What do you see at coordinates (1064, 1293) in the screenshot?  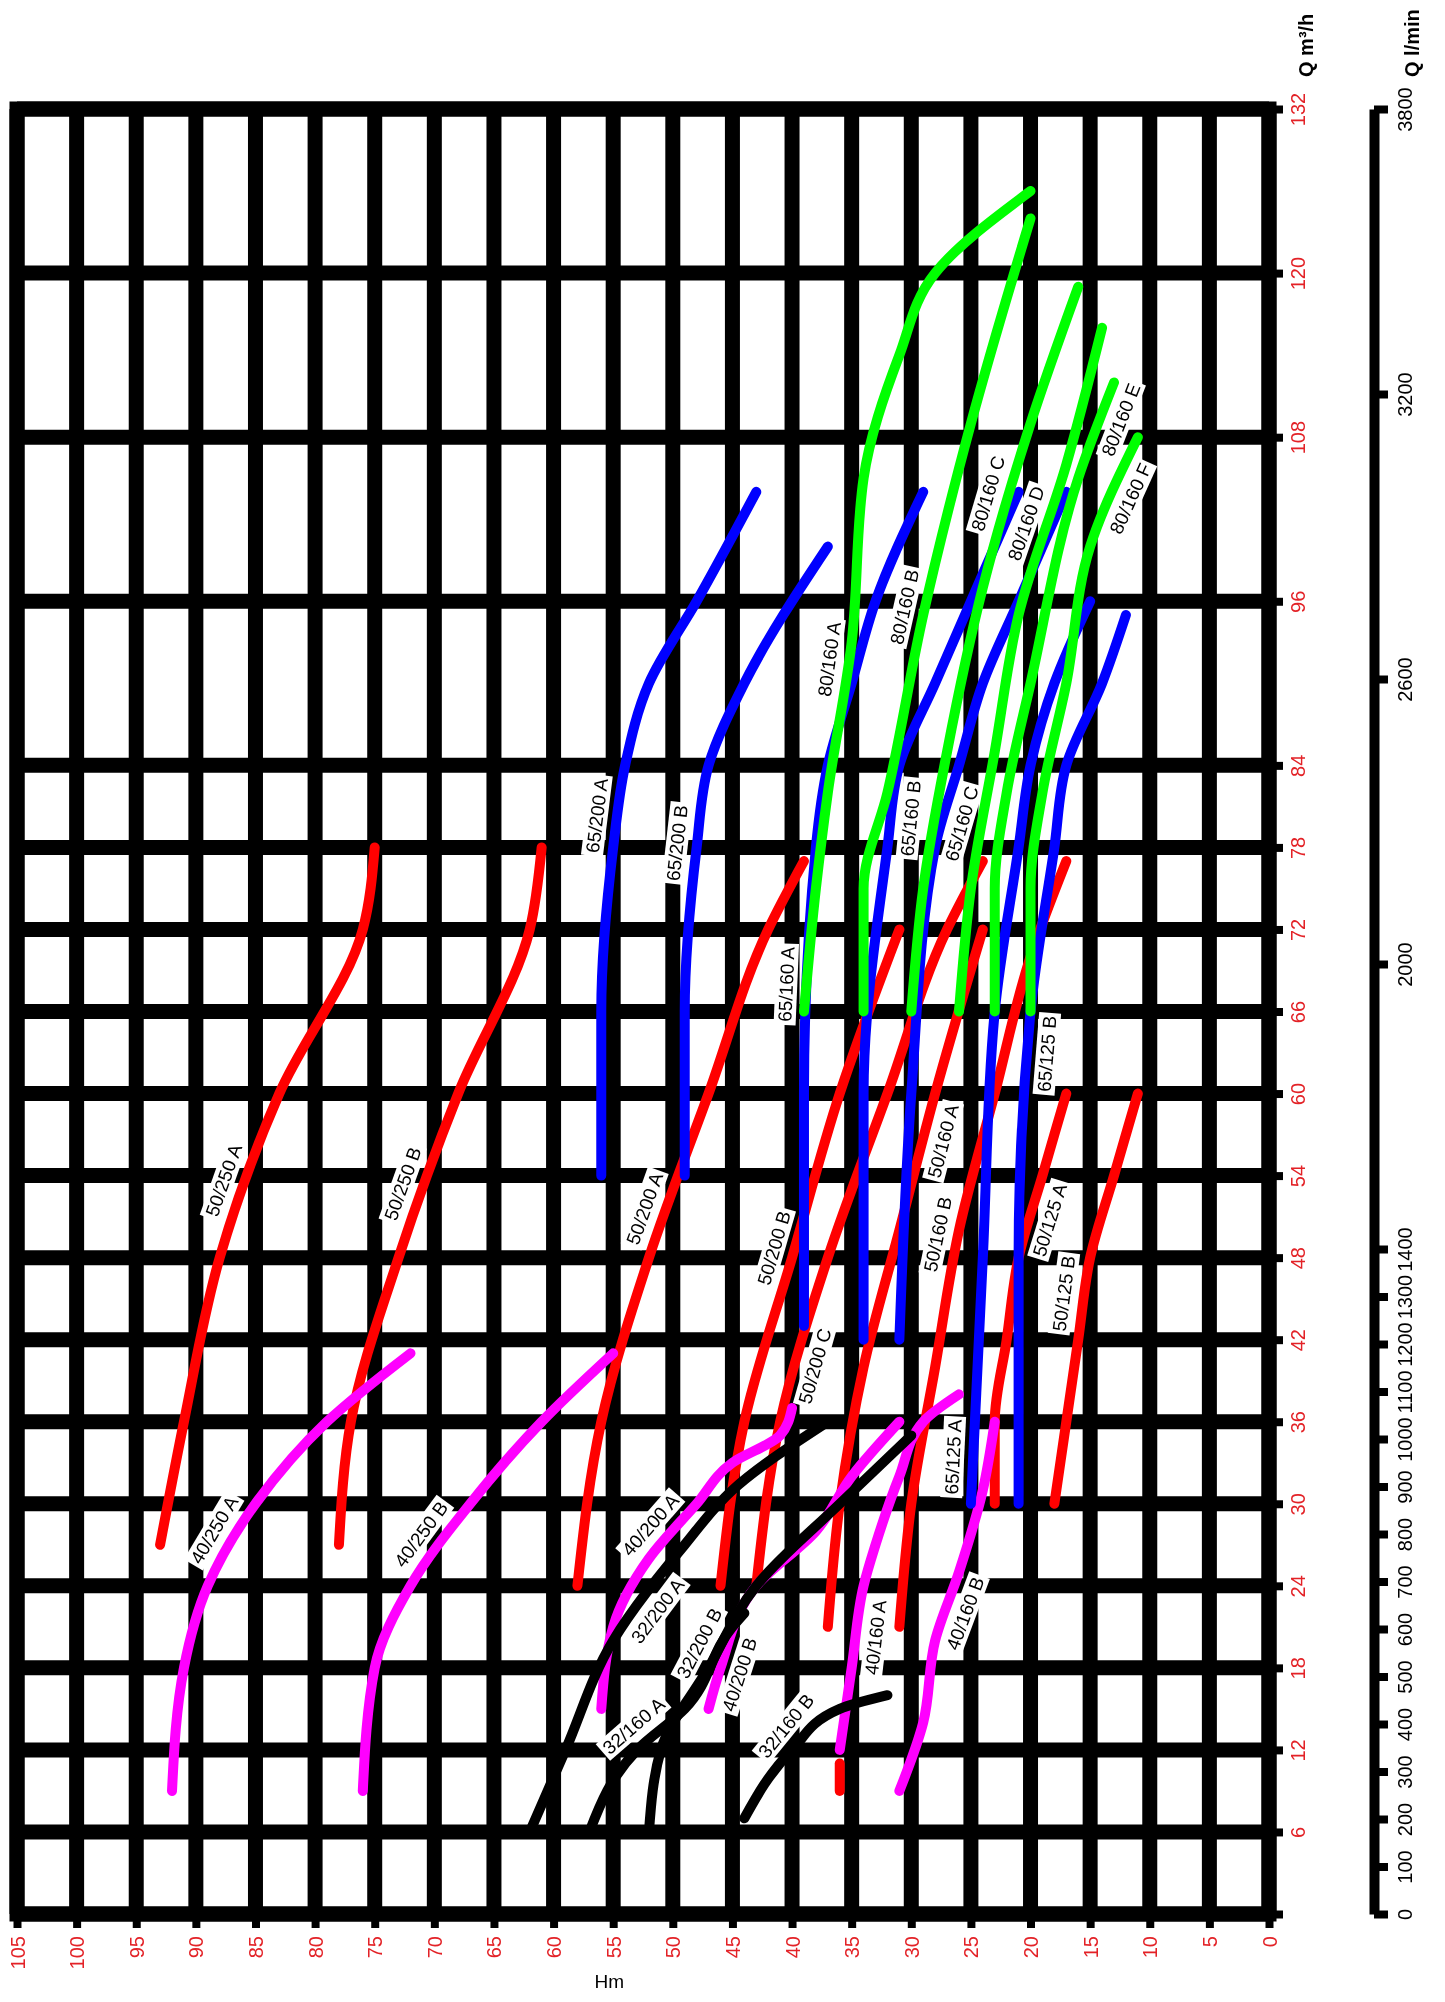 I see `text: 50/125 B` at bounding box center [1064, 1293].